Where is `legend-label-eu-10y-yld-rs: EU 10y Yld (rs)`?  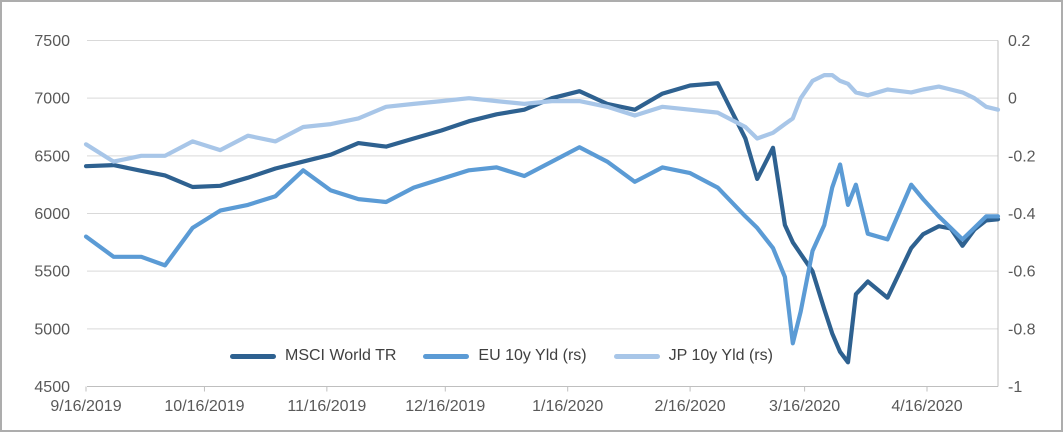 legend-label-eu-10y-yld-rs: EU 10y Yld (rs) is located at coordinates (532, 355).